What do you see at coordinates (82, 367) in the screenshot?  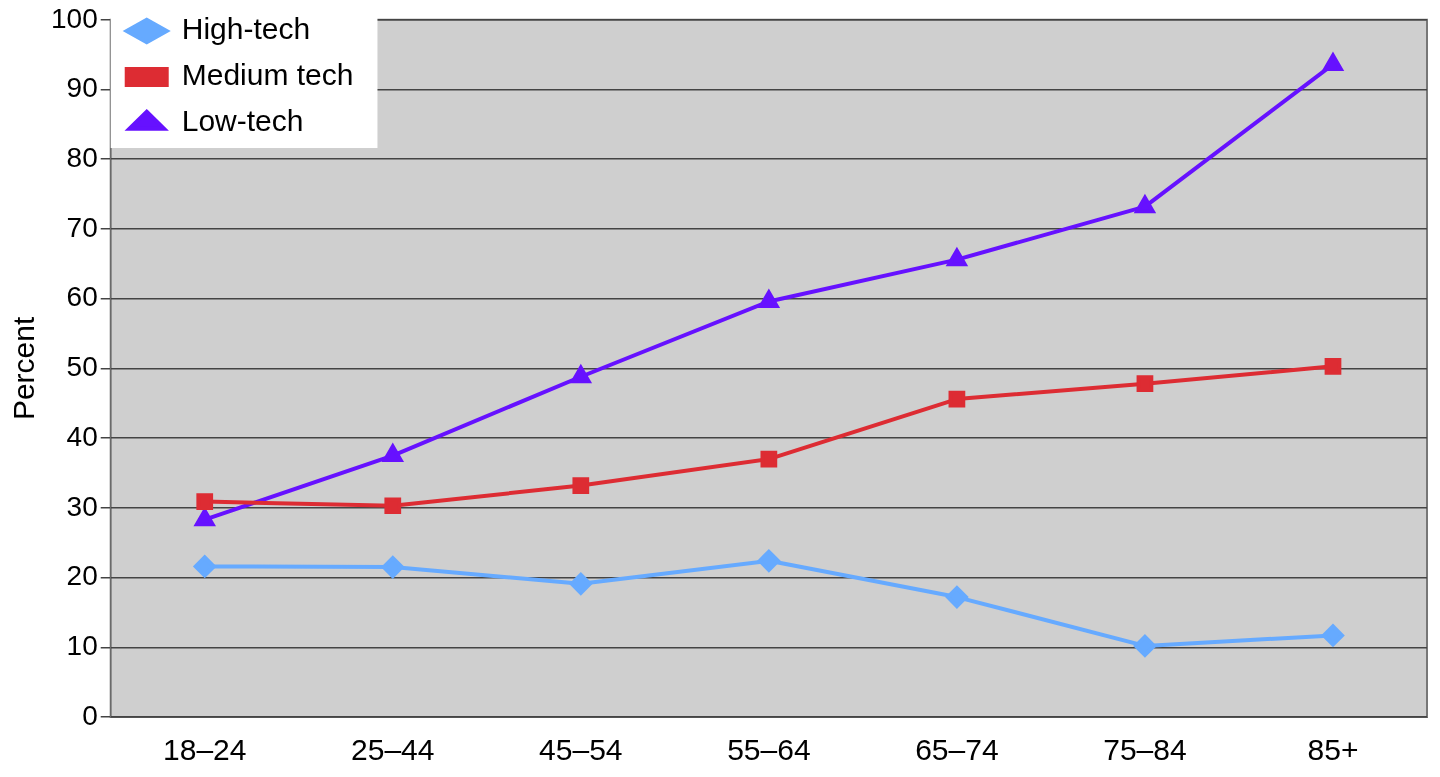 I see `y-tick-label: 50` at bounding box center [82, 367].